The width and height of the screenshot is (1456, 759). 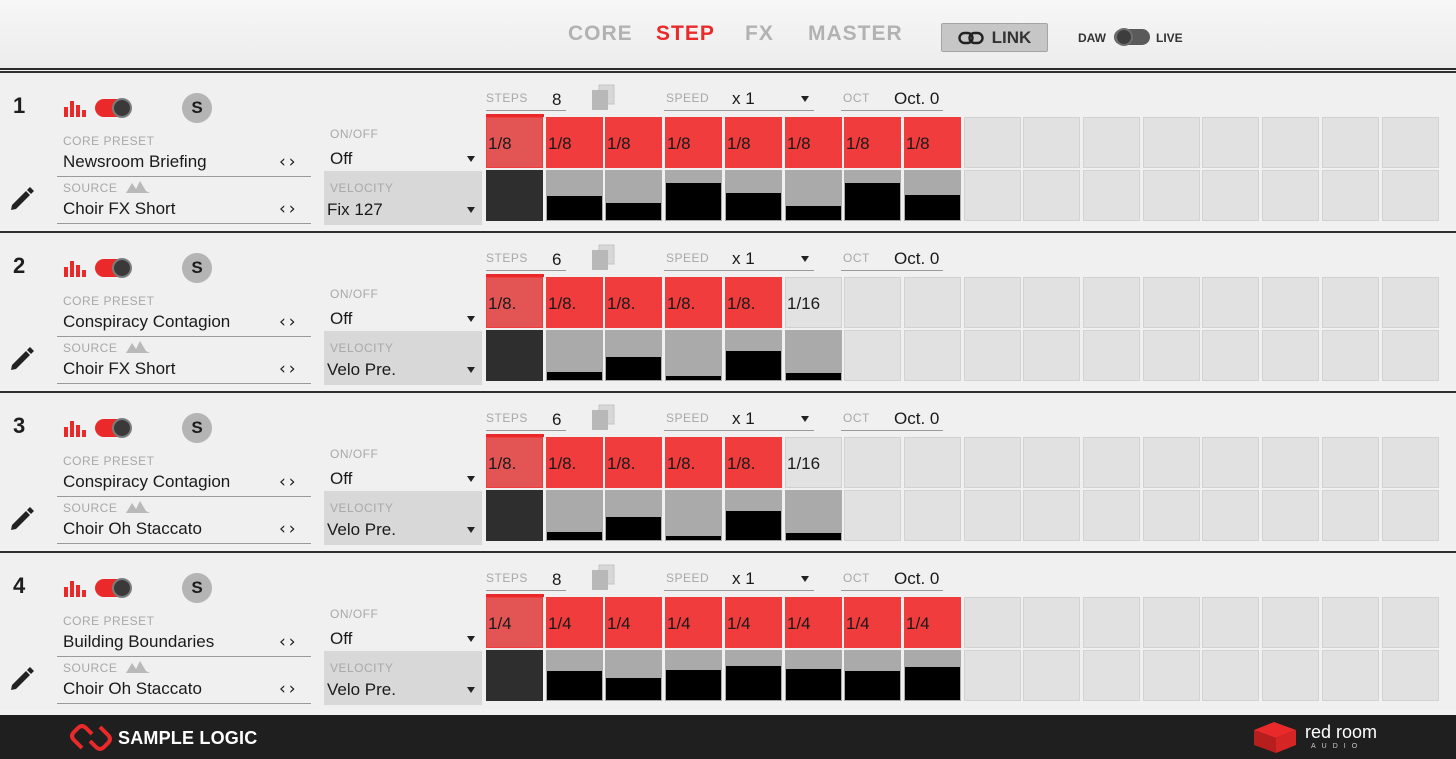 What do you see at coordinates (355, 209) in the screenshot?
I see `velocity-select: Fix 127` at bounding box center [355, 209].